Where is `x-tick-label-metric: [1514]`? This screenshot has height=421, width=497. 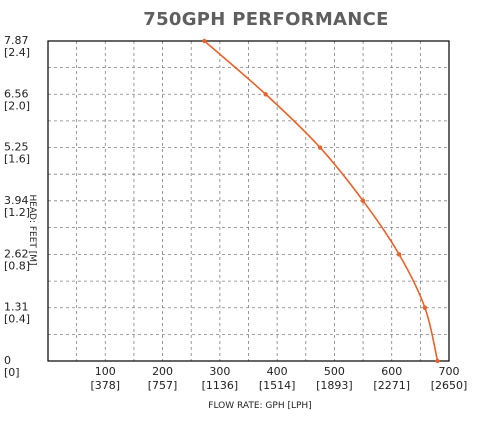
x-tick-label-metric: [1514] is located at coordinates (277, 385).